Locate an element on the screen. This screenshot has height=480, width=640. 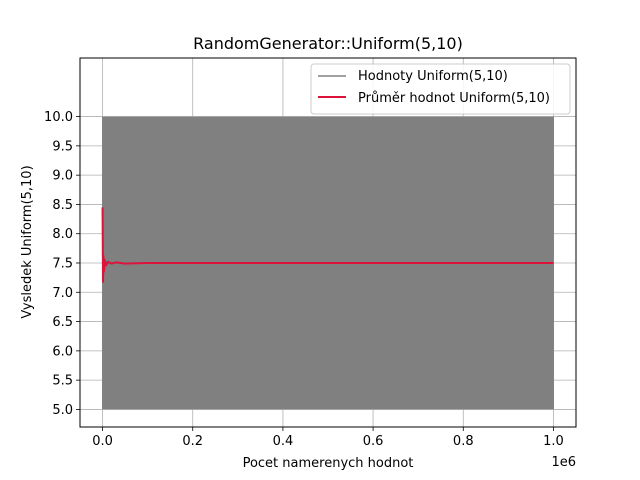
x-tick-label: 0.0 is located at coordinates (102, 441).